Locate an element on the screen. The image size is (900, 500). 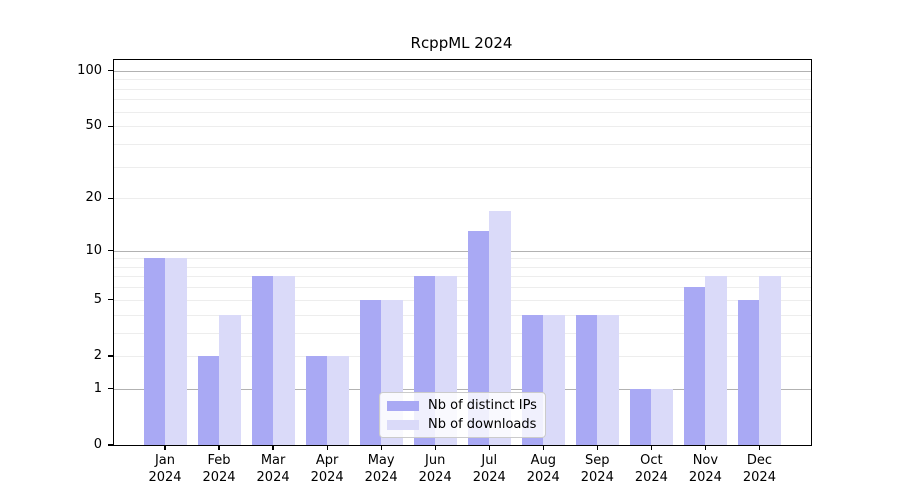
bar-downloads-aug is located at coordinates (554, 379).